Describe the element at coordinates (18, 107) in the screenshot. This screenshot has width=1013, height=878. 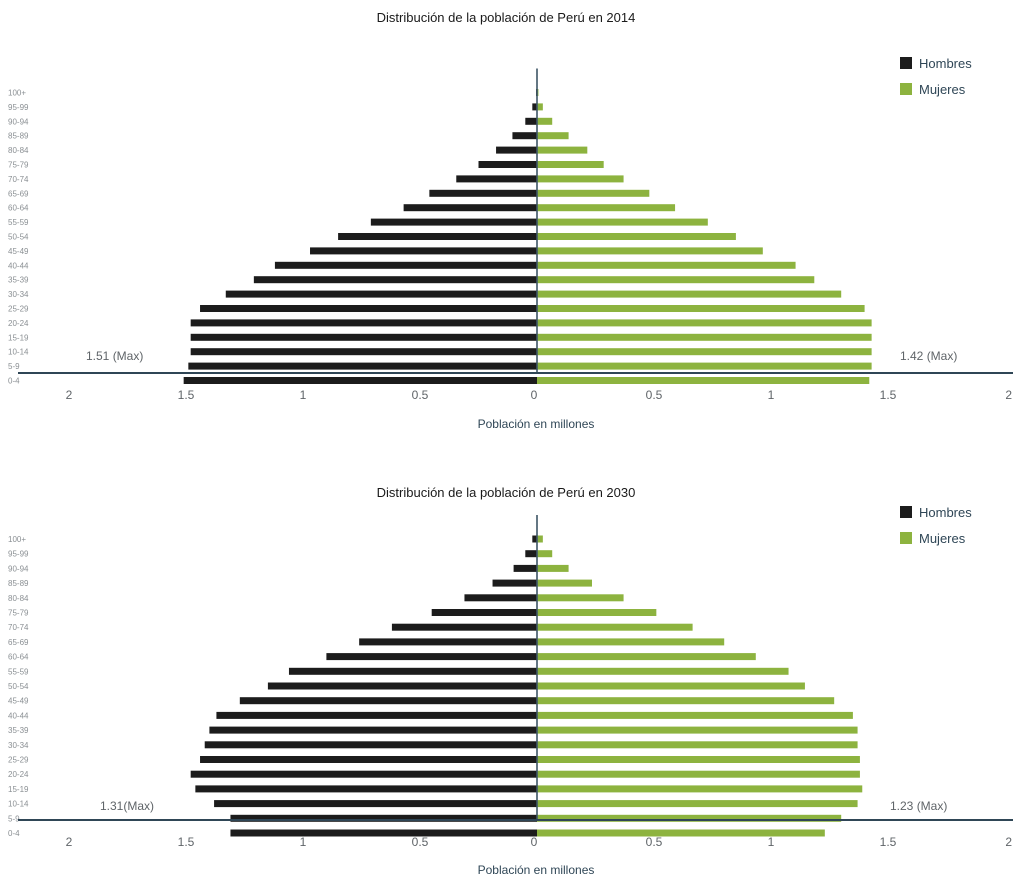
I see `age-group-label: 95-99` at that location.